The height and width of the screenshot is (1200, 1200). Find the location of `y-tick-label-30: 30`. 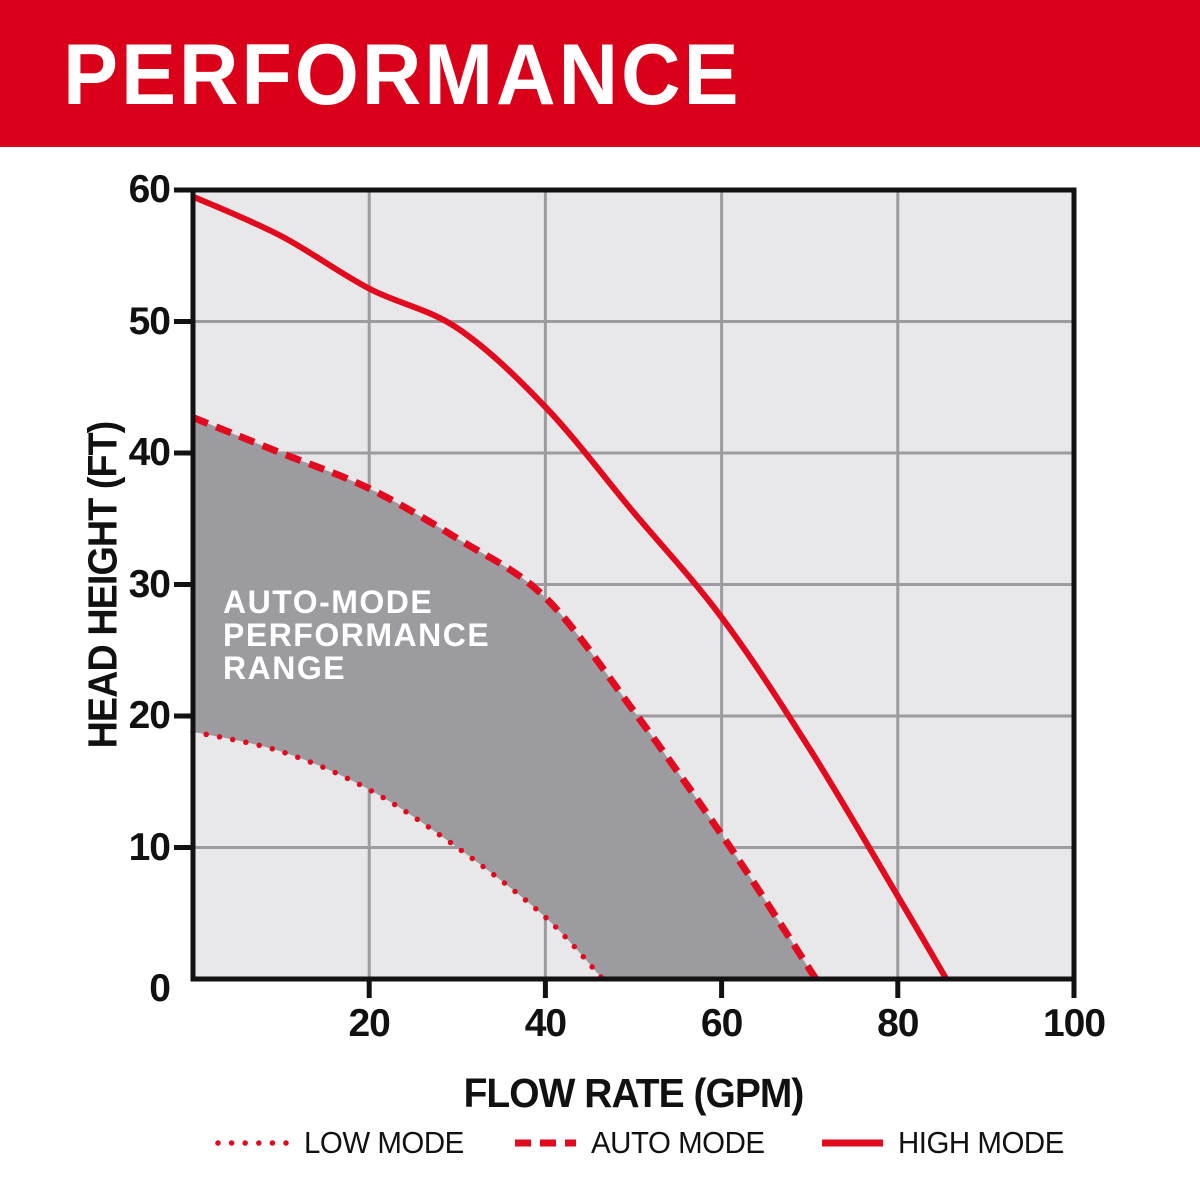

y-tick-label-30: 30 is located at coordinates (149, 584).